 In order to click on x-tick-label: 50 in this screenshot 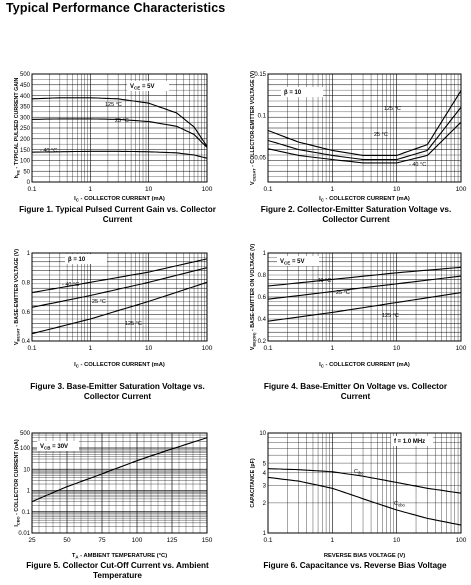, I will do `click(67, 540)`.